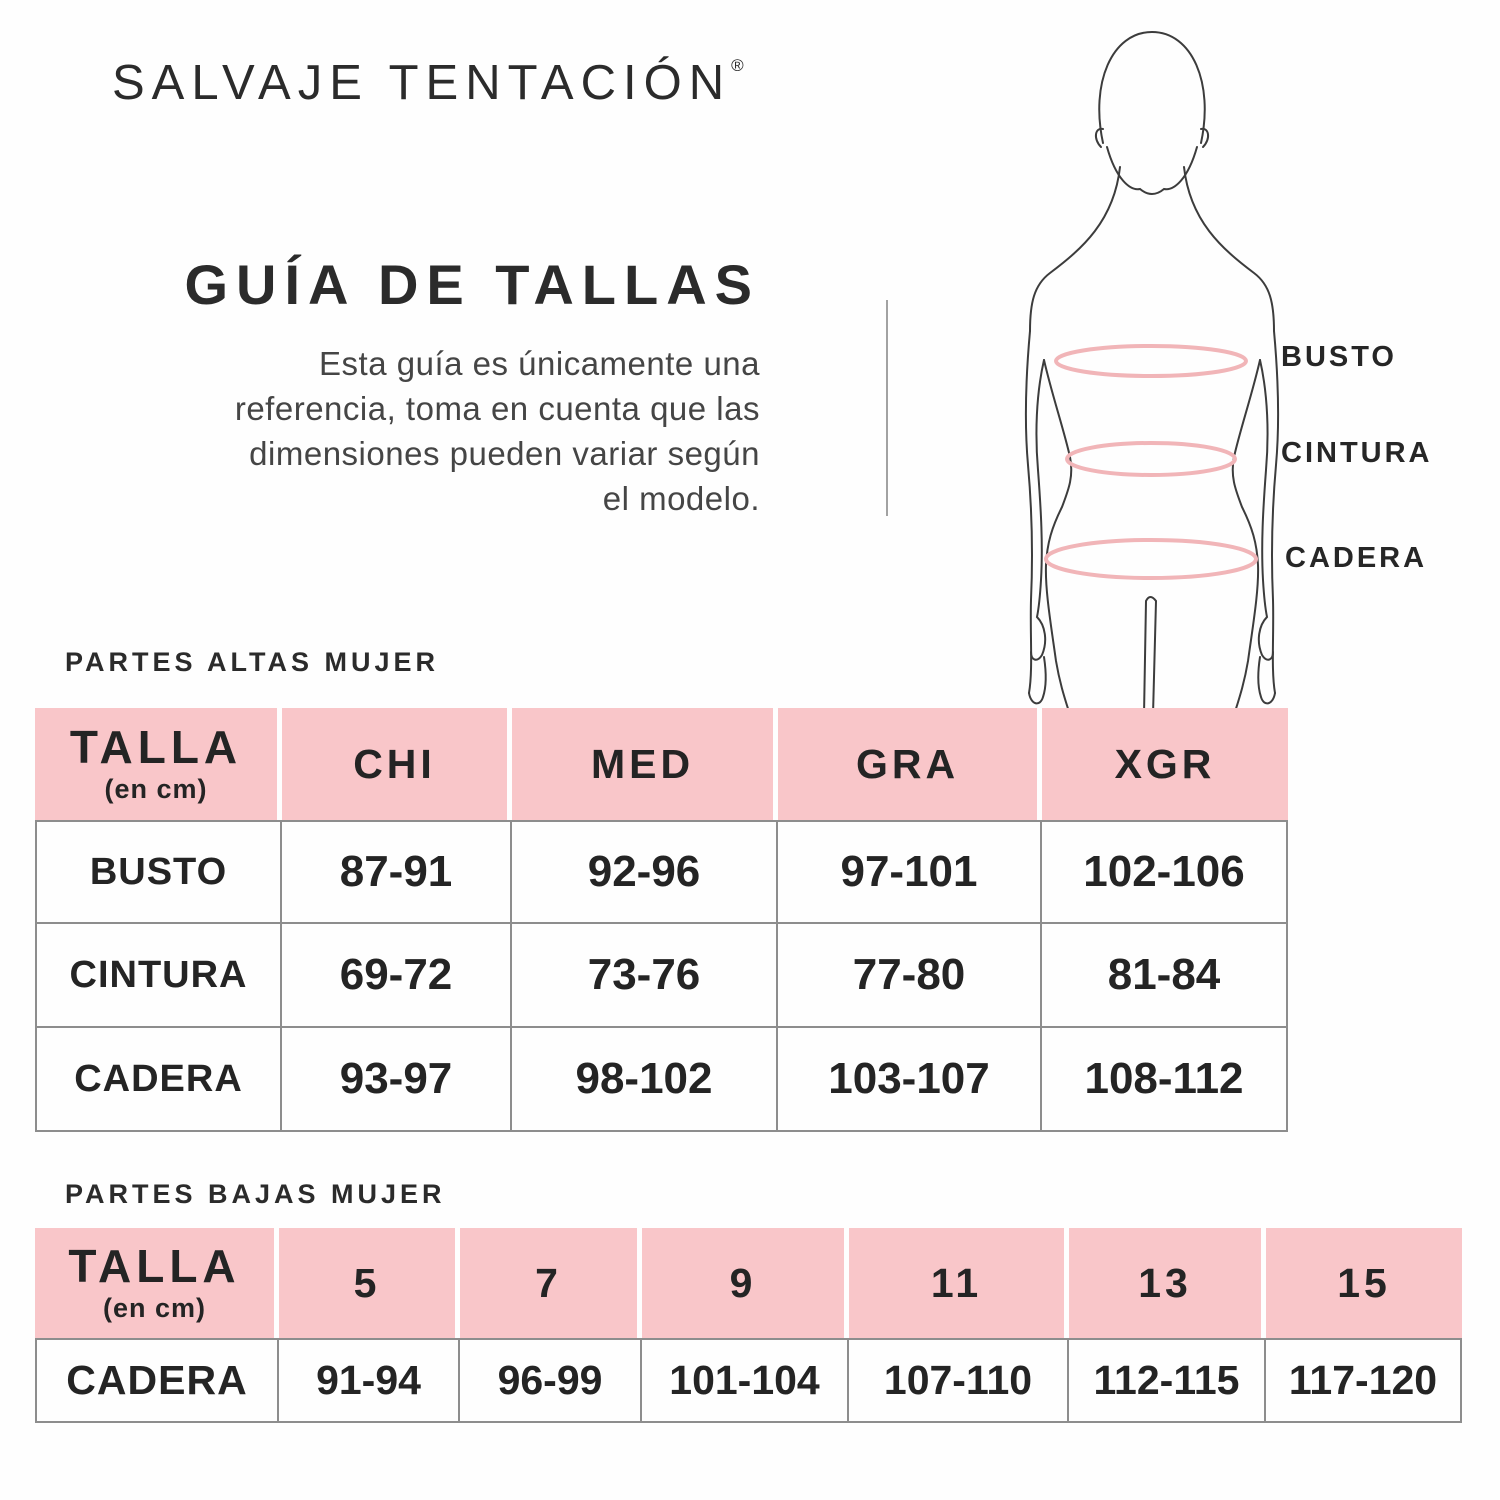  I want to click on measurement-label-busto: BUSTO, so click(1339, 357).